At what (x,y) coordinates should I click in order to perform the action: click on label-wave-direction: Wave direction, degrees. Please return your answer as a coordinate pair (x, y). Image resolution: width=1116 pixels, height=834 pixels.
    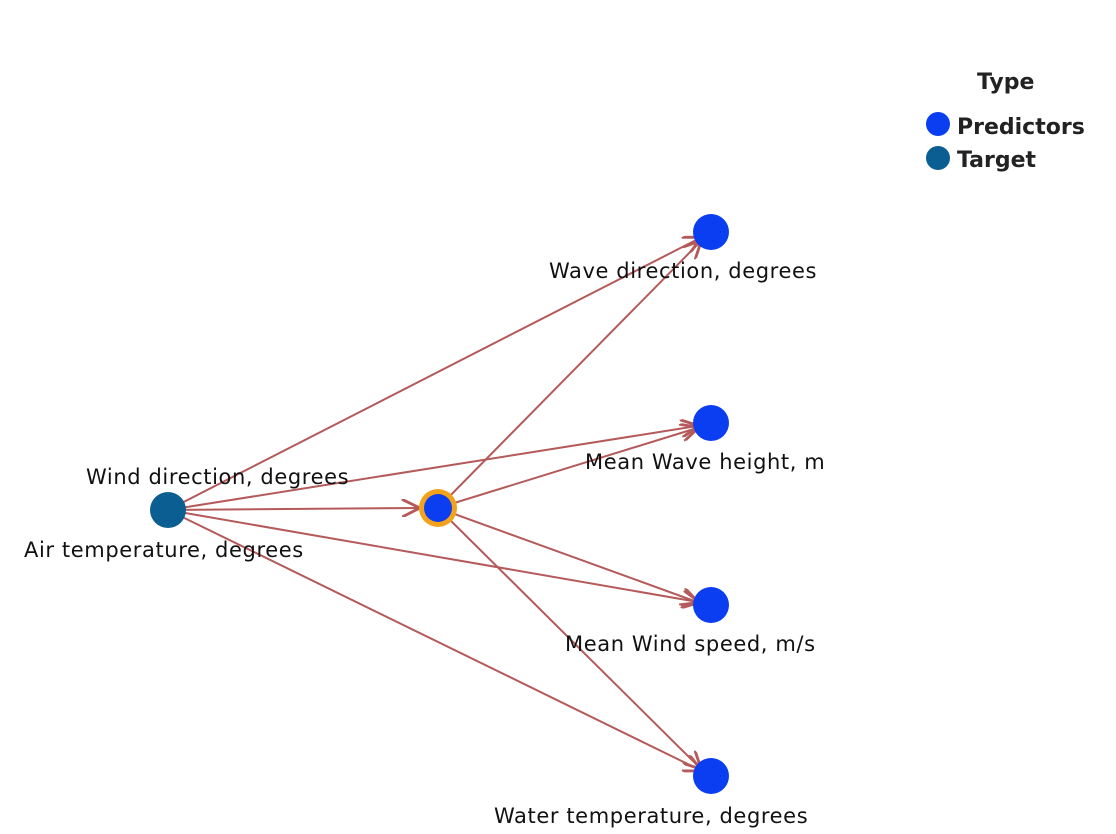
    Looking at the image, I should click on (683, 271).